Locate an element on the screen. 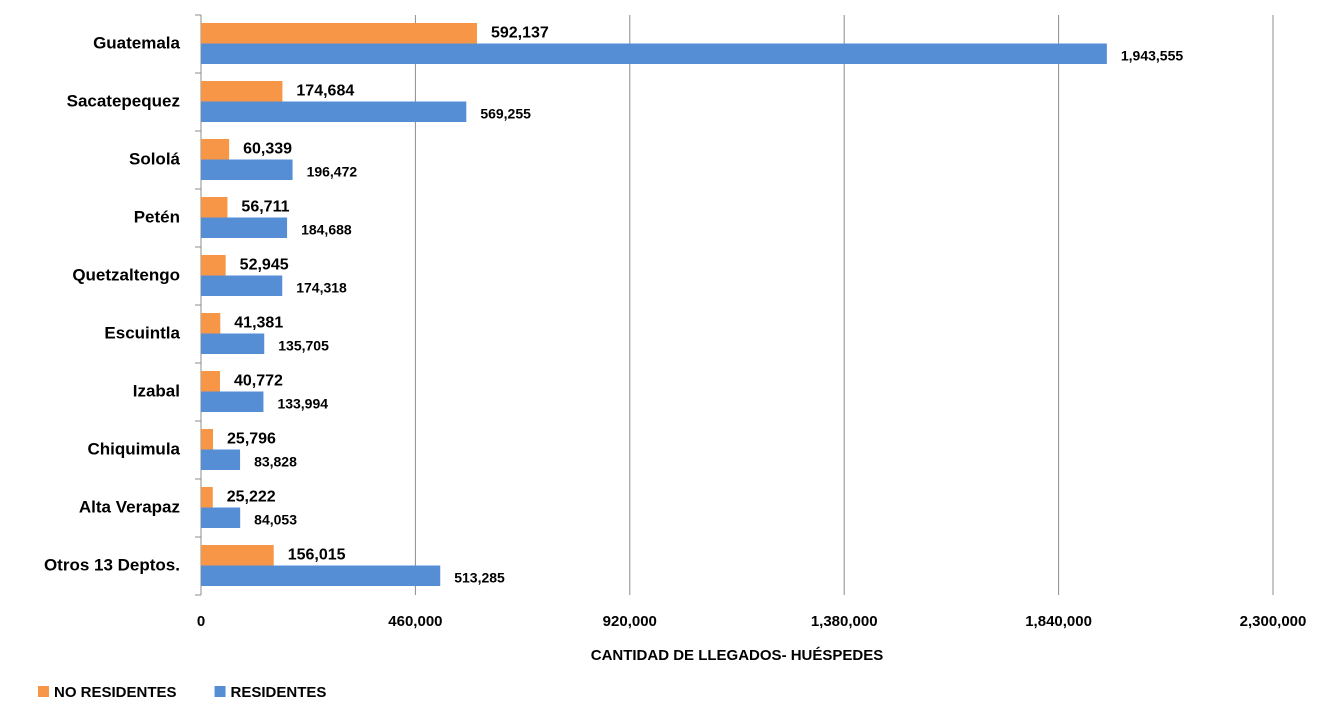 This screenshot has width=1318, height=705. value-label: 174,684 is located at coordinates (325, 90).